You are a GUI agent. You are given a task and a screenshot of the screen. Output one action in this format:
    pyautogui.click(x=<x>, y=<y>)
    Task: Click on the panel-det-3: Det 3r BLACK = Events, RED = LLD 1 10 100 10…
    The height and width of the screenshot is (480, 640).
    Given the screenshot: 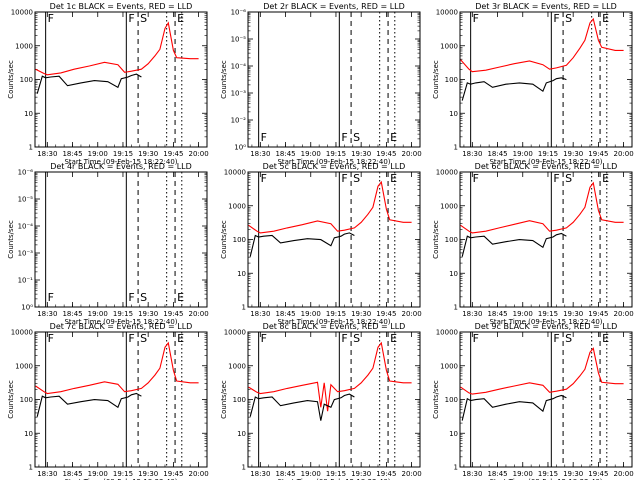 What is the action you would take?
    pyautogui.click(x=533, y=84)
    